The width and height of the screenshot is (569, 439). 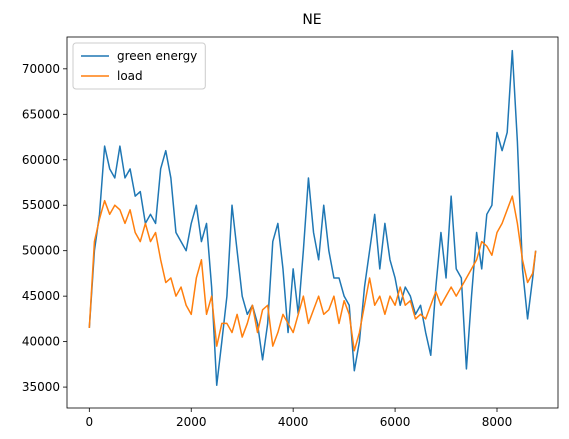 What do you see at coordinates (41, 296) in the screenshot?
I see `y-tick-label: 45000` at bounding box center [41, 296].